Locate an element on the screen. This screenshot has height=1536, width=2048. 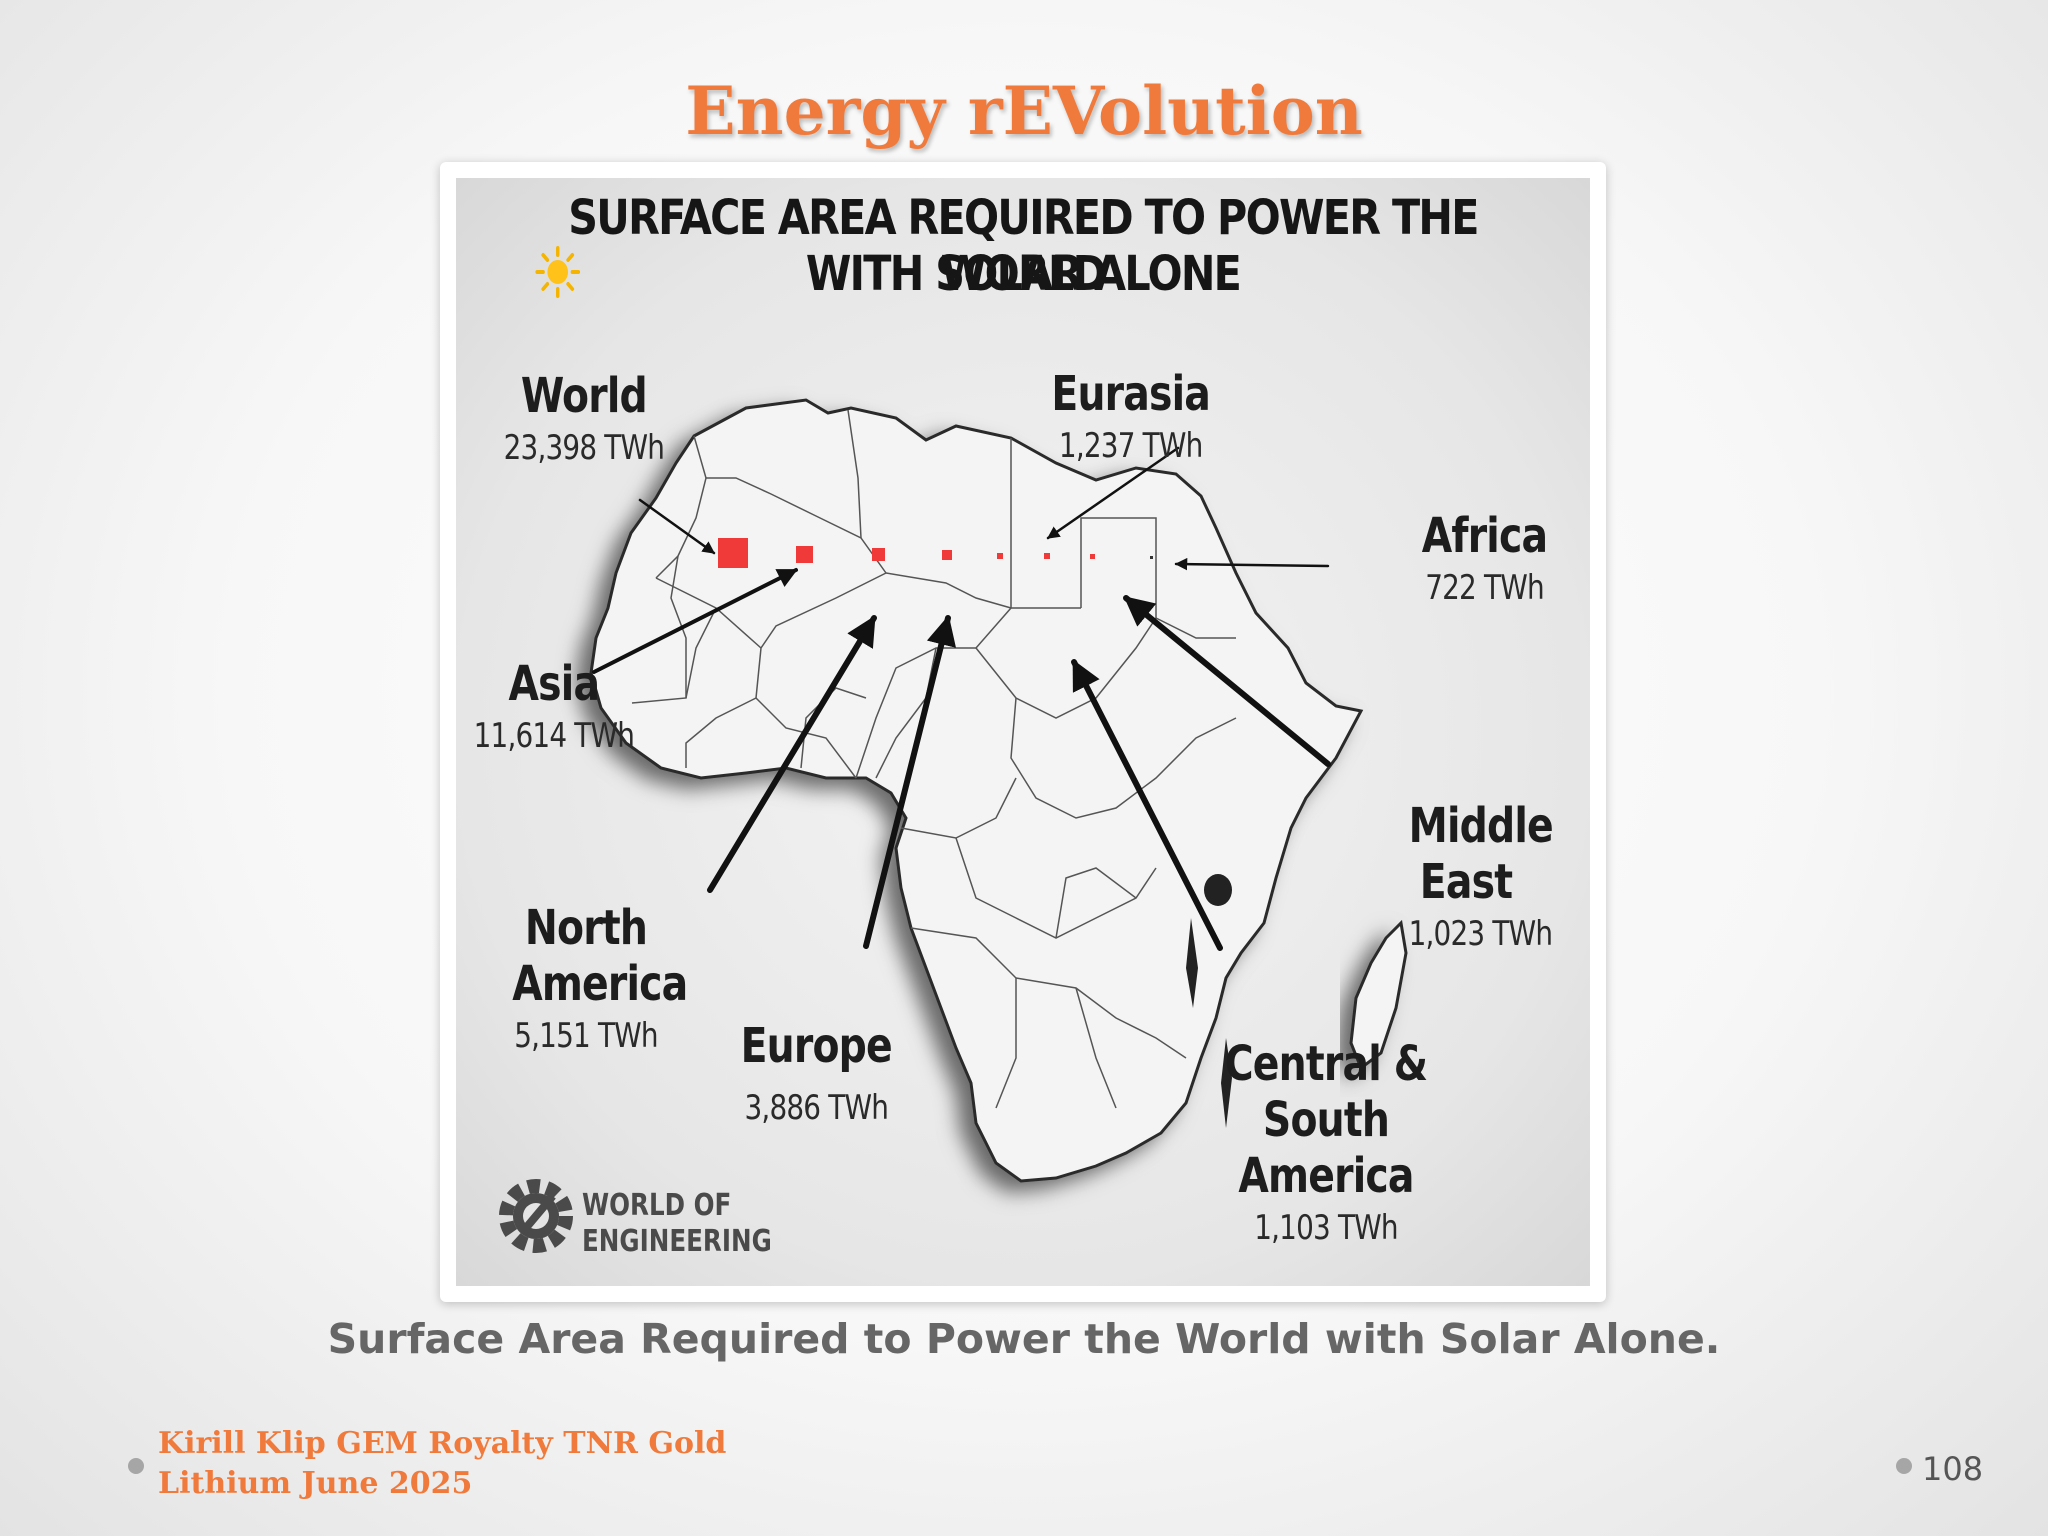
footer-line2: Lithium June 2025 is located at coordinates (315, 1483).